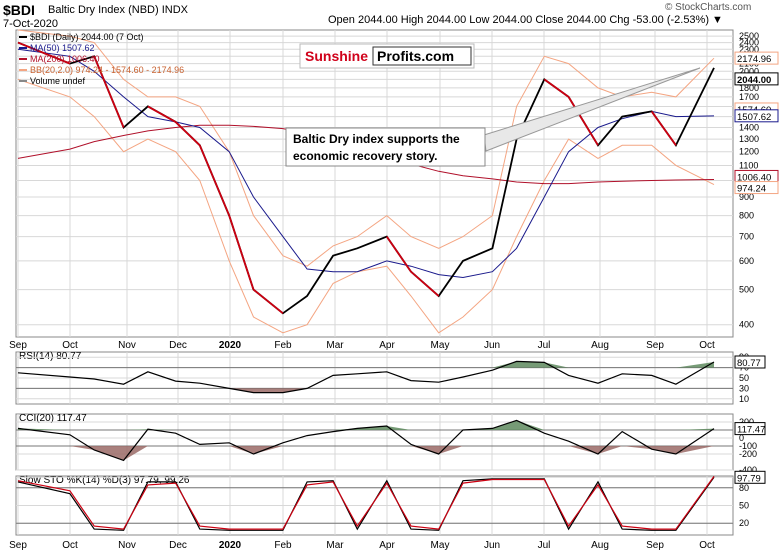 The width and height of the screenshot is (780, 552). I want to click on legend-bb: BB(20,2.0) 974.24 - 1574.60 - 2174.96, so click(107, 70).